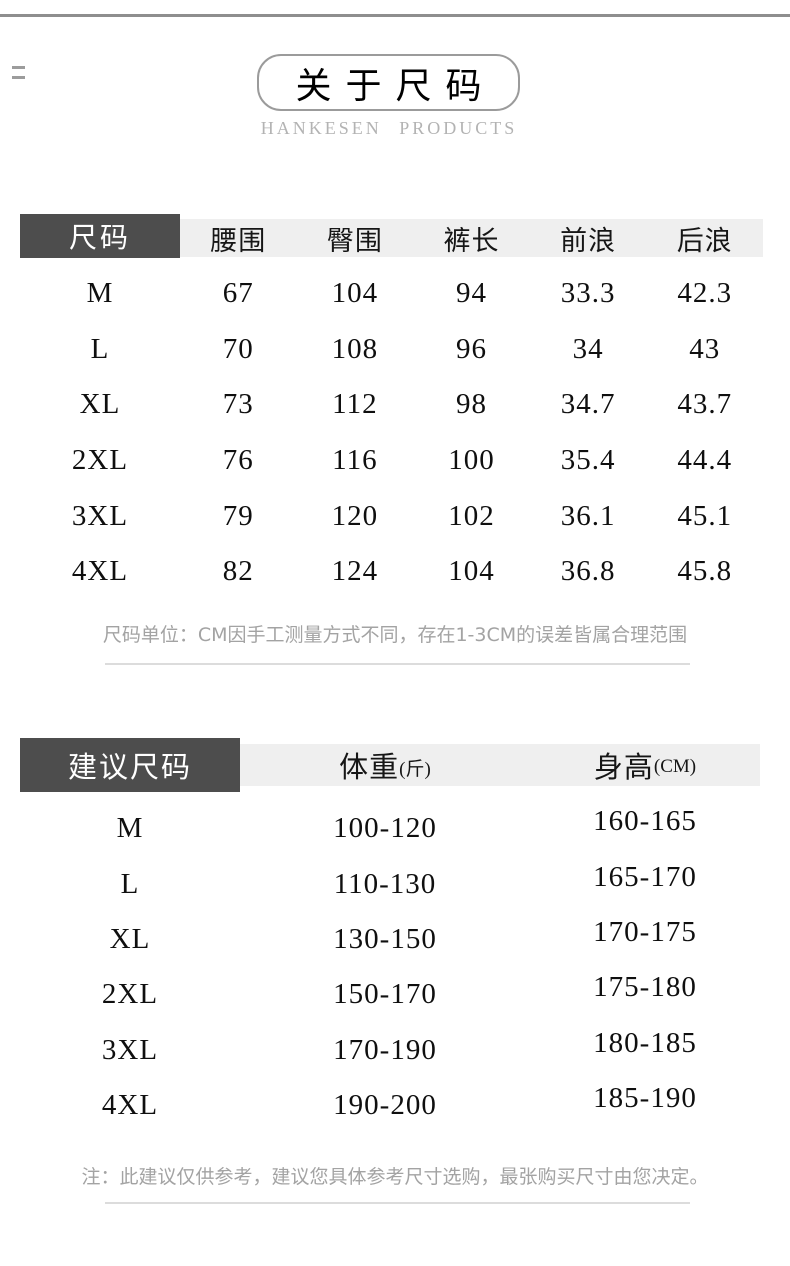 Image resolution: width=790 pixels, height=1266 pixels. What do you see at coordinates (645, 1098) in the screenshot?
I see `height-range: 185-190` at bounding box center [645, 1098].